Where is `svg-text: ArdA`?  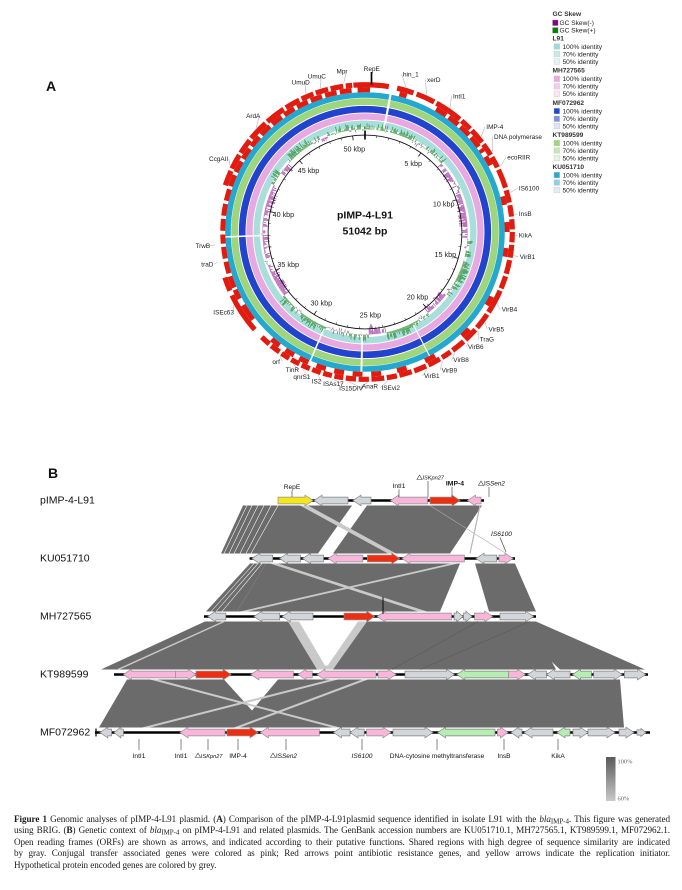 svg-text: ArdA is located at coordinates (253, 116).